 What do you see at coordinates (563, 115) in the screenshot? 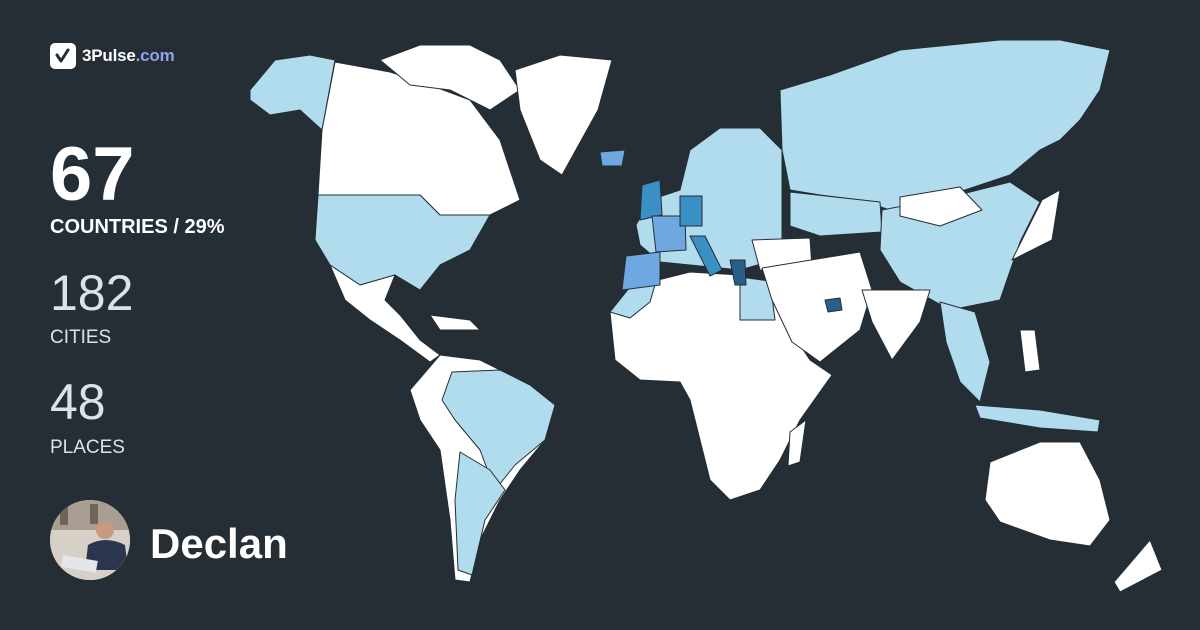
I see `country-greenland` at bounding box center [563, 115].